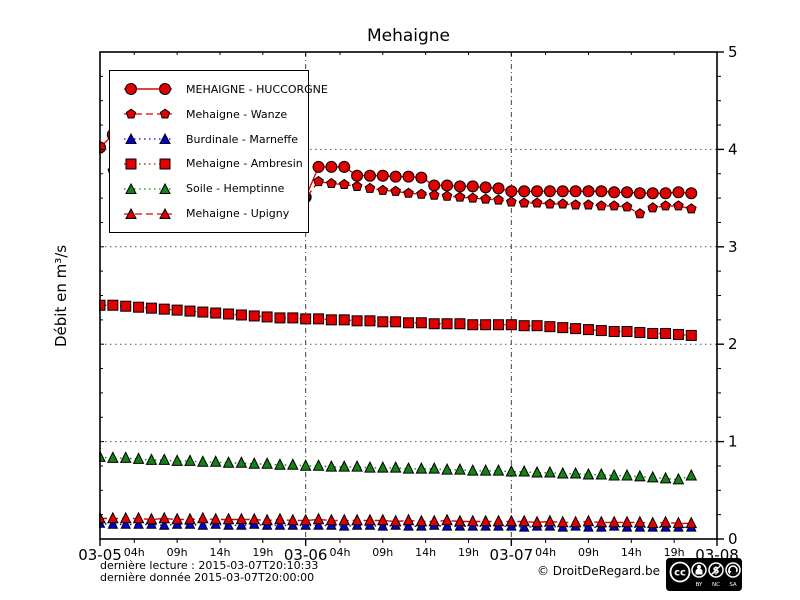 This screenshot has height=600, width=800. What do you see at coordinates (148, 89) in the screenshot?
I see `legend-sample-circle-solid` at bounding box center [148, 89].